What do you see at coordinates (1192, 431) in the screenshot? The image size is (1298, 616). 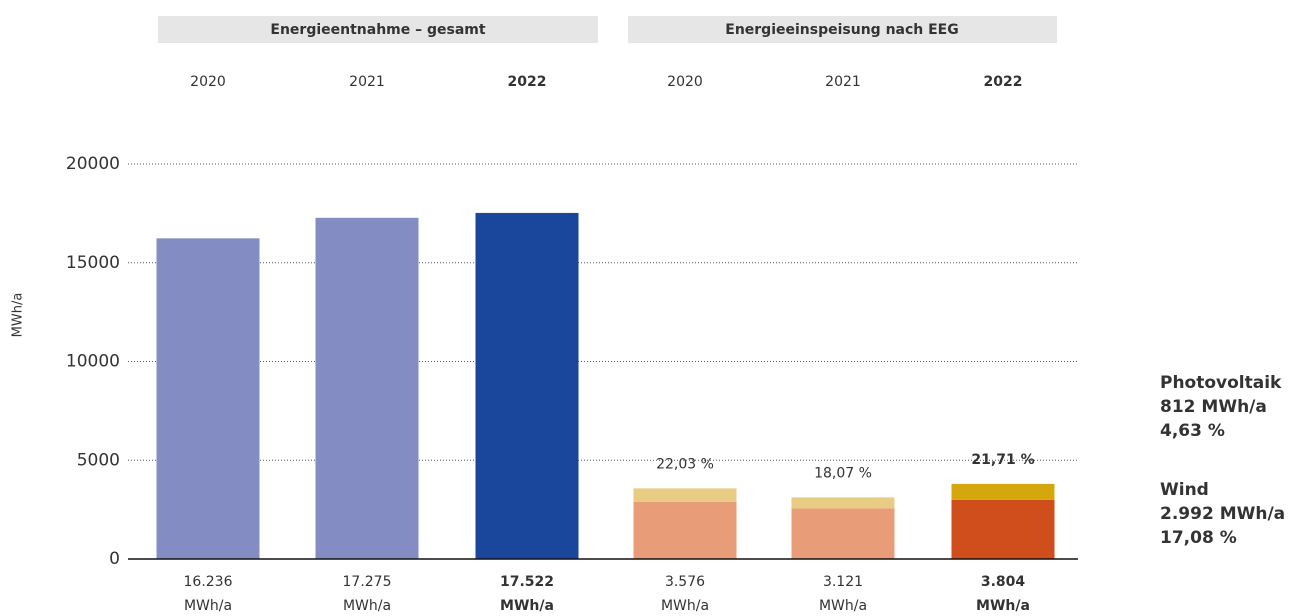 I see `legend-detail: 4,63 %` at bounding box center [1192, 431].